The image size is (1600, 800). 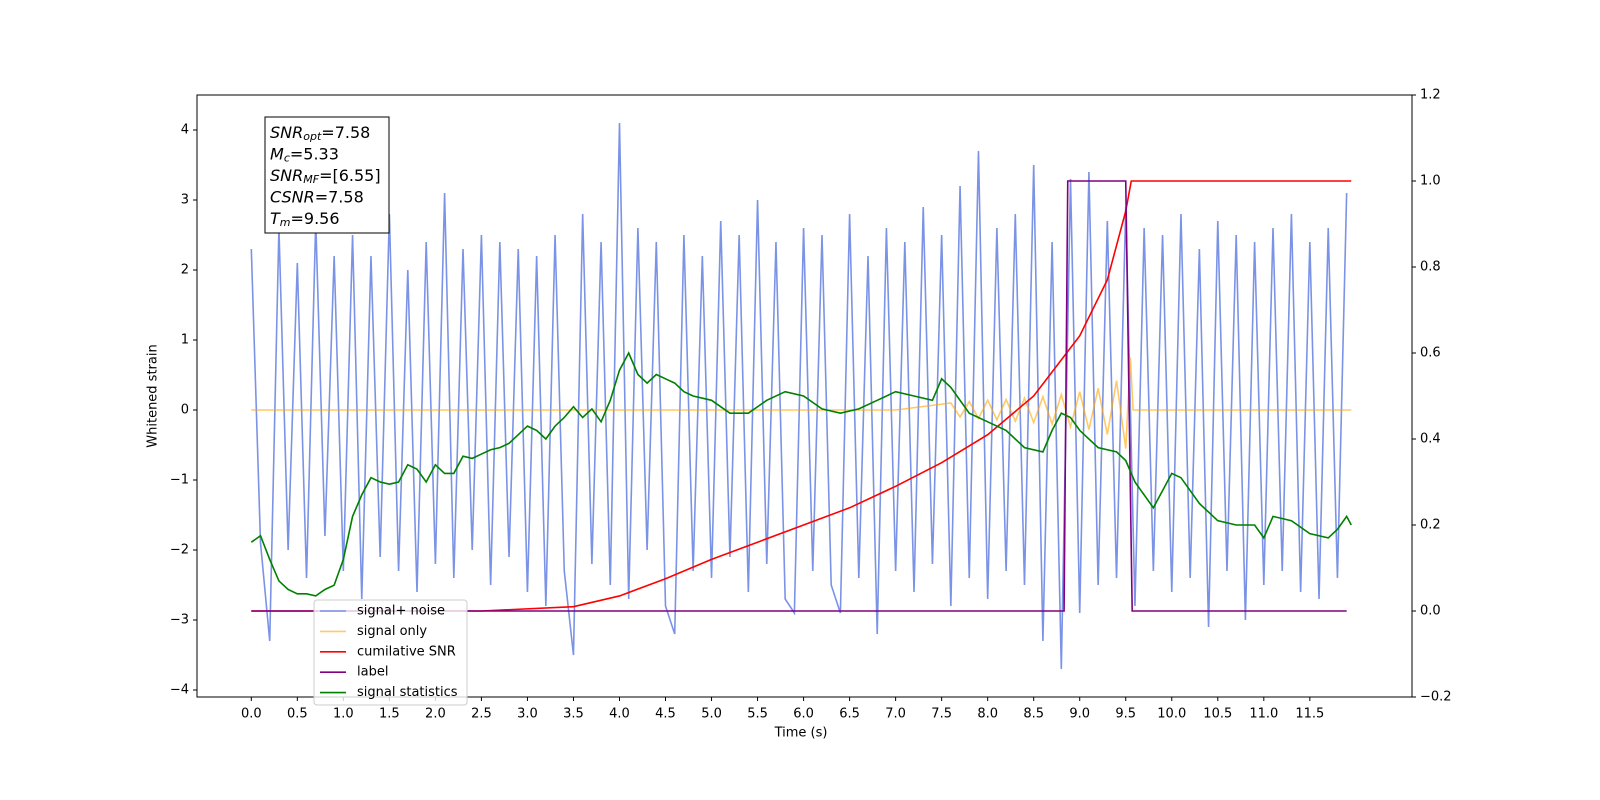 What do you see at coordinates (251, 714) in the screenshot?
I see `x-tick-label: 0.0` at bounding box center [251, 714].